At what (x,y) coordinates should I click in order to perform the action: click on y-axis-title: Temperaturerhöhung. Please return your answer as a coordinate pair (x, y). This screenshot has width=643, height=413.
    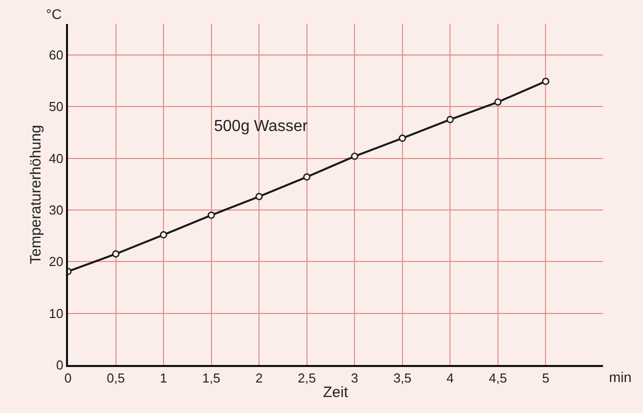
    Looking at the image, I should click on (36, 194).